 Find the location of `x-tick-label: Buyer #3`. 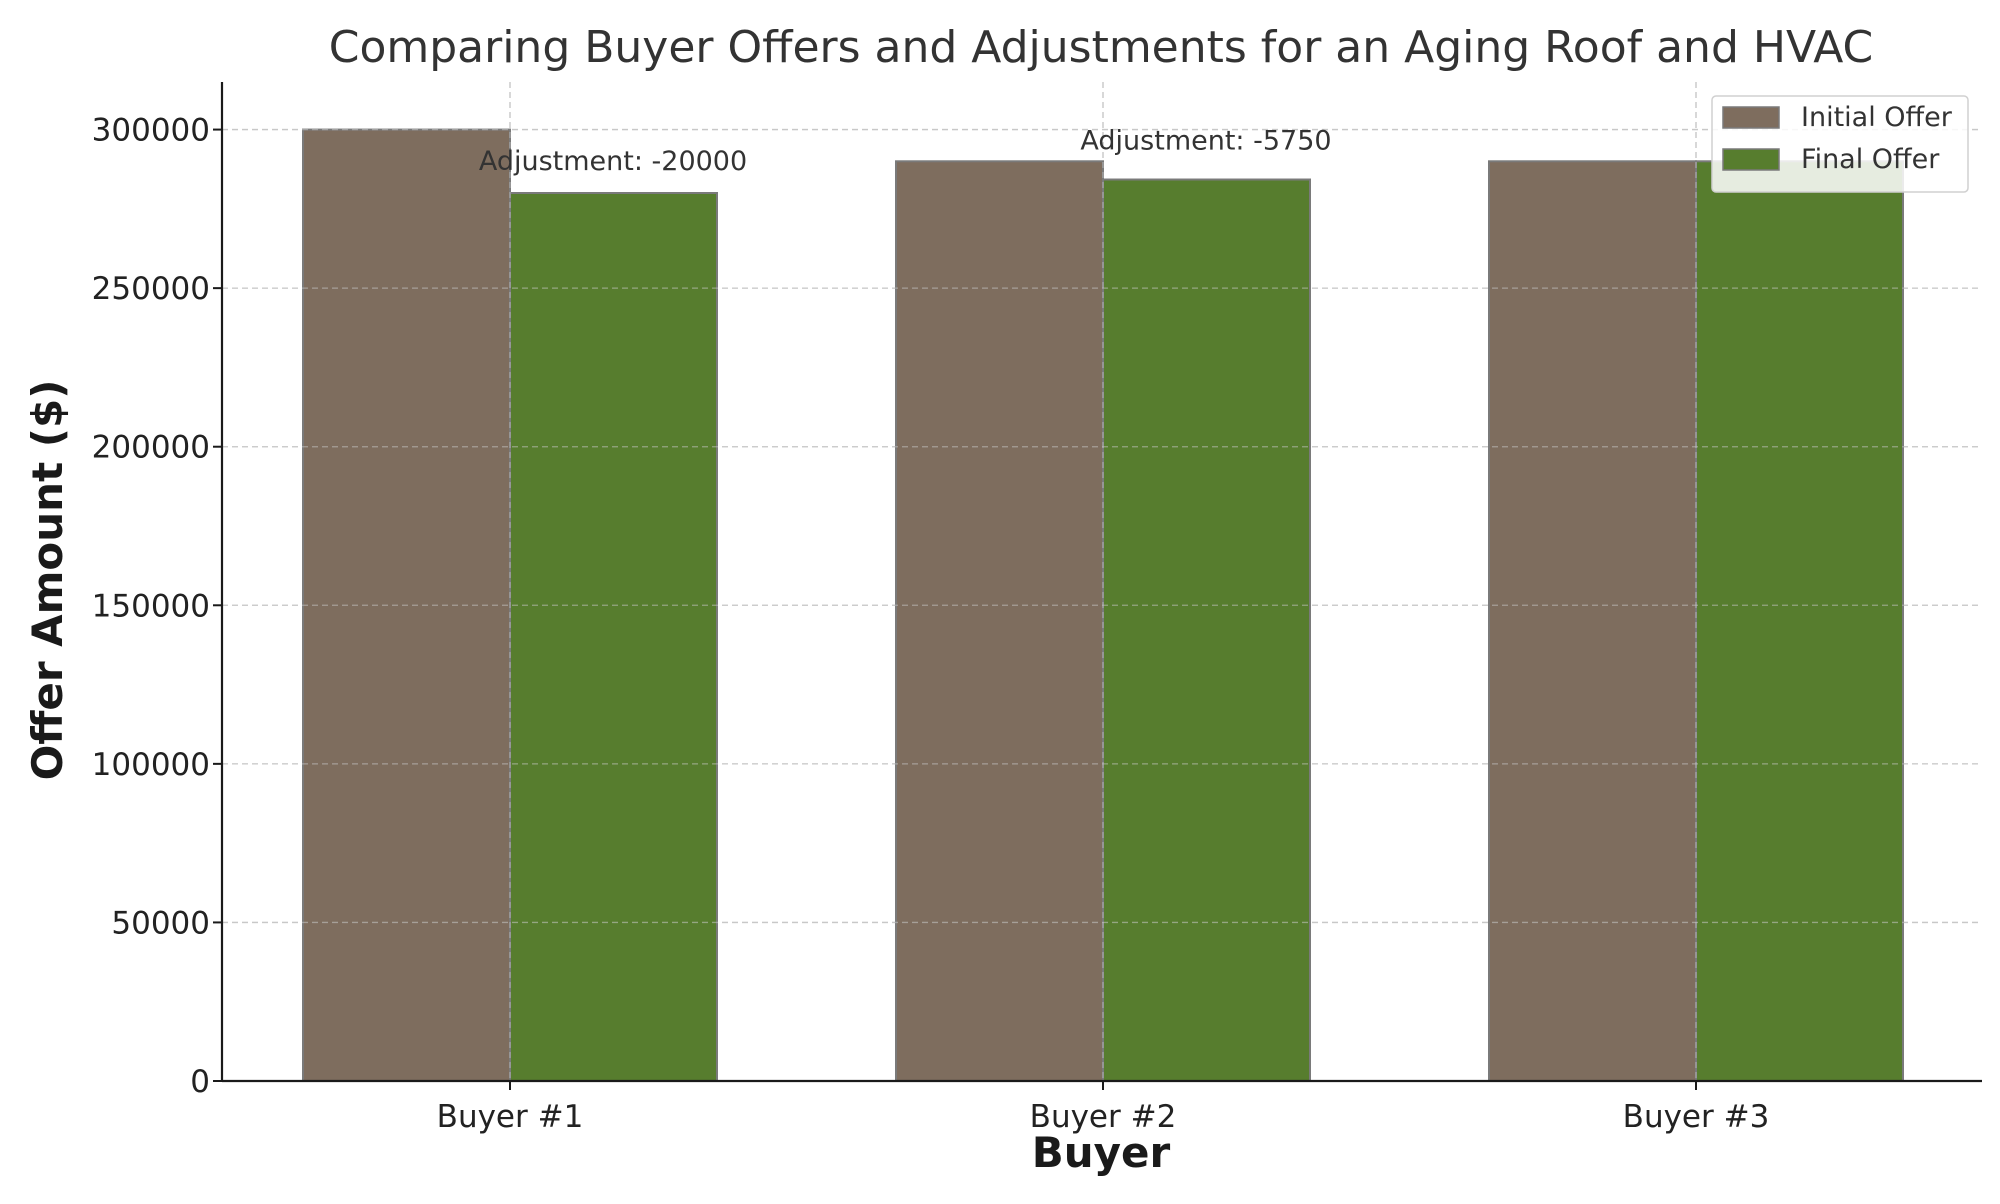

x-tick-label: Buyer #3 is located at coordinates (1696, 1117).